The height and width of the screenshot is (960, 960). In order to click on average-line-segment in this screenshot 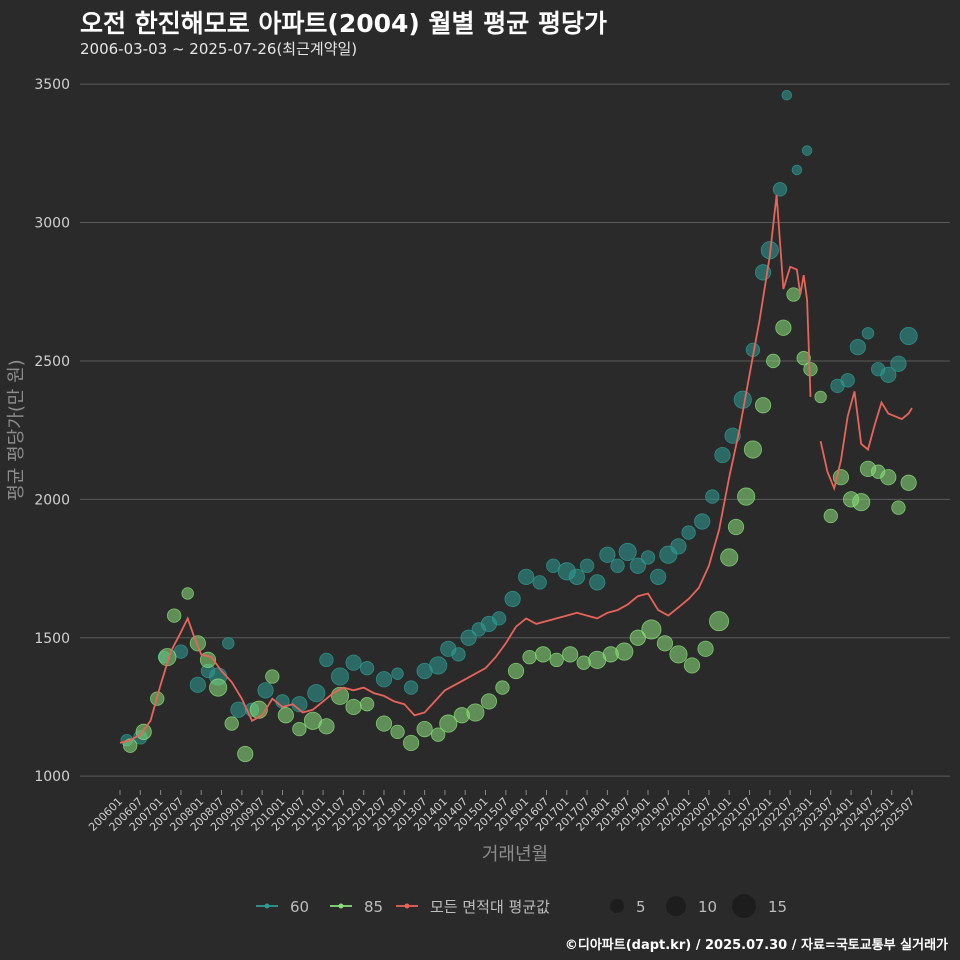, I will do `click(866, 441)`.